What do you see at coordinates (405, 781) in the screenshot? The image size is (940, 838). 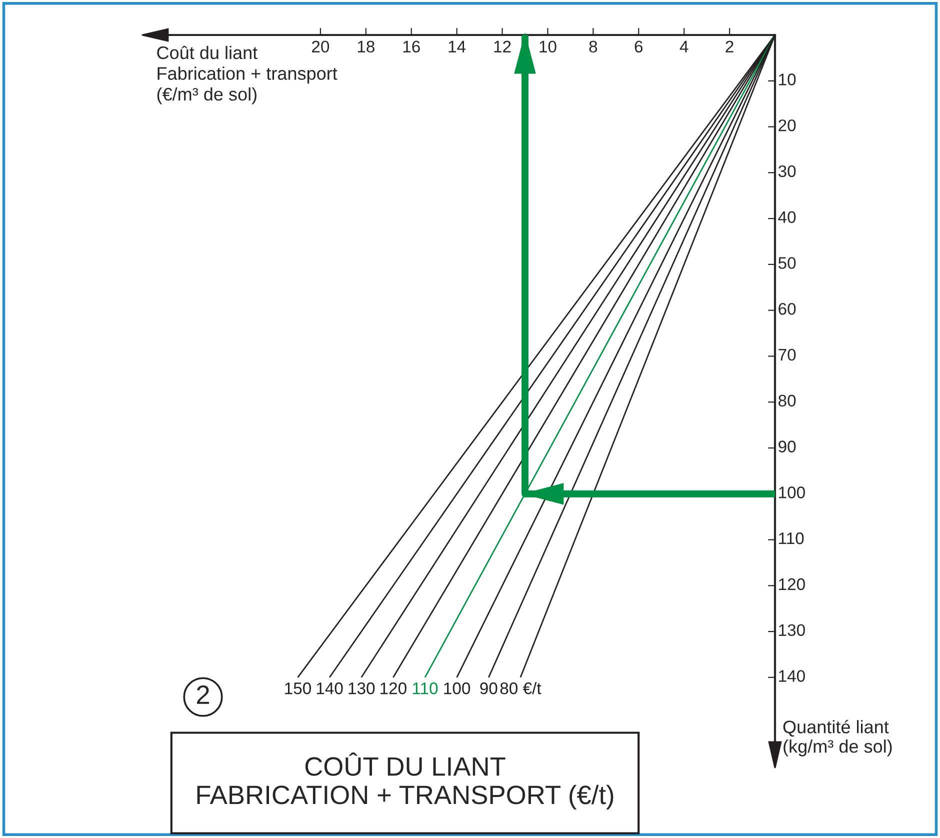 I see `text: COÛT DU LIANT FABRICATION + TRANSPORT (€/t)` at bounding box center [405, 781].